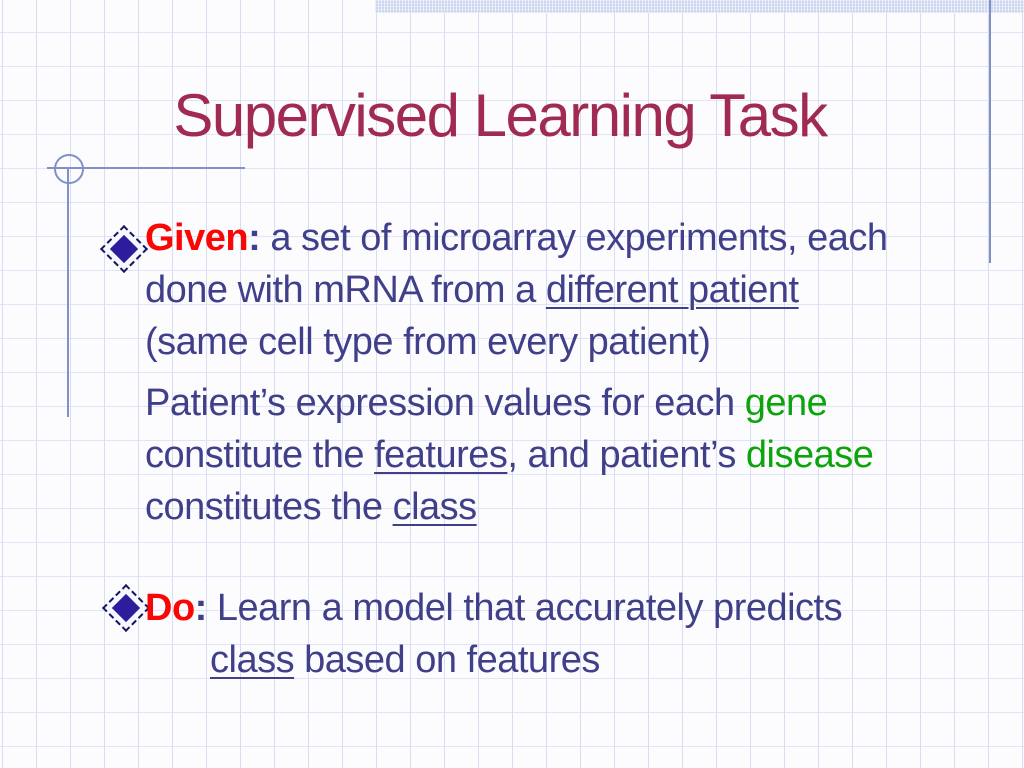 The height and width of the screenshot is (768, 1024). I want to click on patient-line2-underlined-text: features, so click(441, 455).